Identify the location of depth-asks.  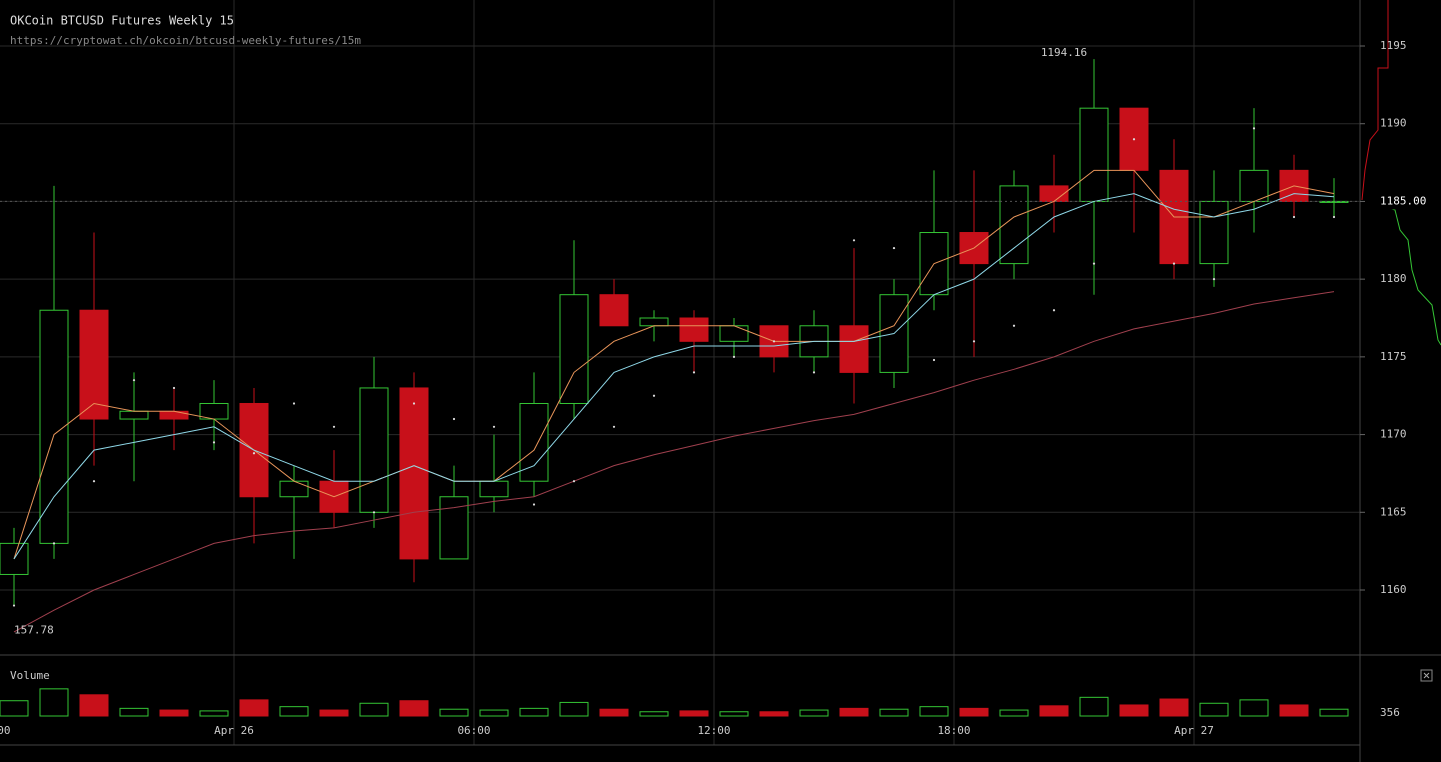
(1375, 100).